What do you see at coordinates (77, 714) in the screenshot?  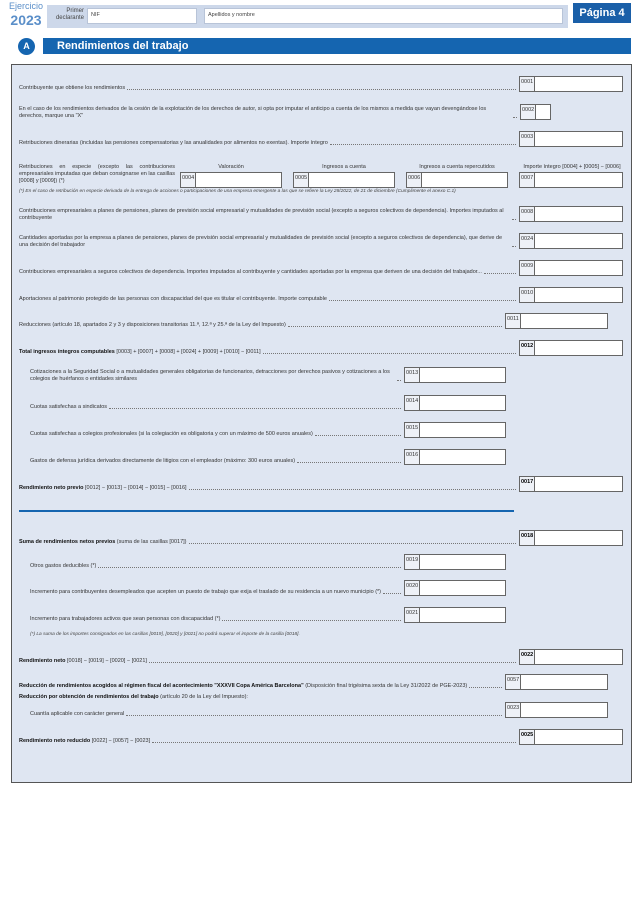 I see `label: Cuantía aplicable con carácter general` at bounding box center [77, 714].